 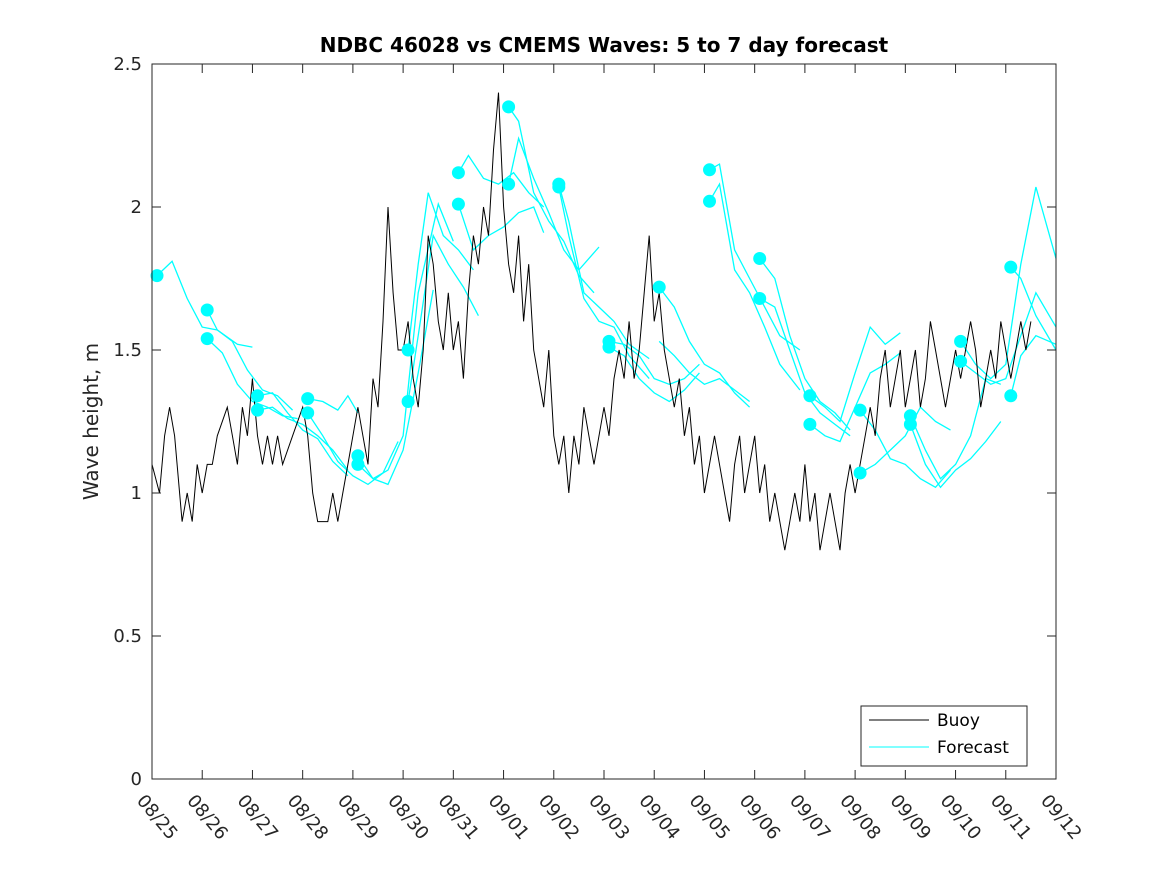 I want to click on y-tick-label: 2, so click(x=136, y=207).